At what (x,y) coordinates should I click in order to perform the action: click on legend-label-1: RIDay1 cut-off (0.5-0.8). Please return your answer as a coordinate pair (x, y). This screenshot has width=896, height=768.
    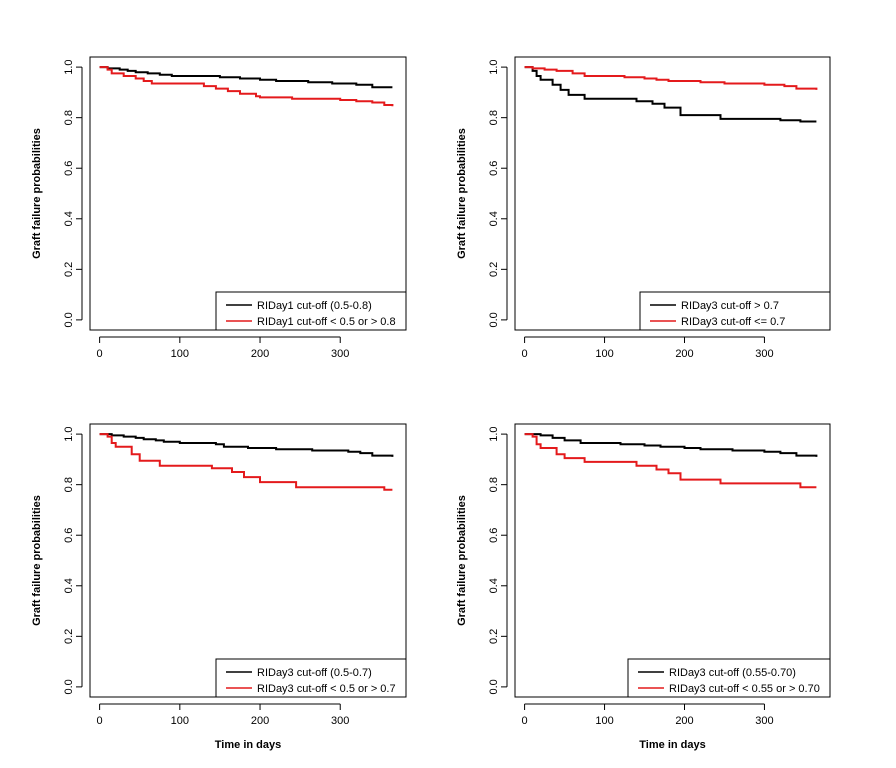
    Looking at the image, I should click on (314, 306).